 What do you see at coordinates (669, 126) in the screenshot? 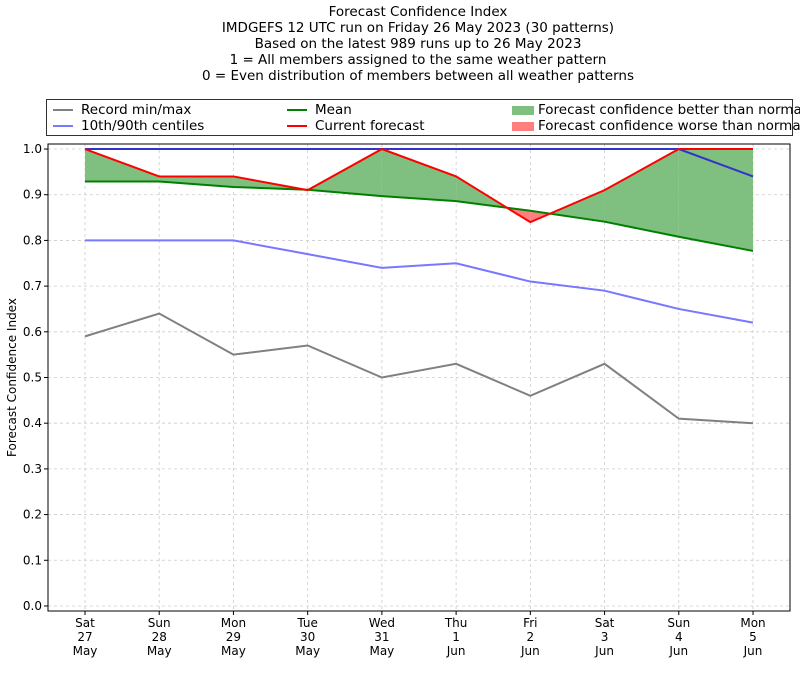
I see `legend-label-worse: Forecast confidence worse than normal` at bounding box center [669, 126].